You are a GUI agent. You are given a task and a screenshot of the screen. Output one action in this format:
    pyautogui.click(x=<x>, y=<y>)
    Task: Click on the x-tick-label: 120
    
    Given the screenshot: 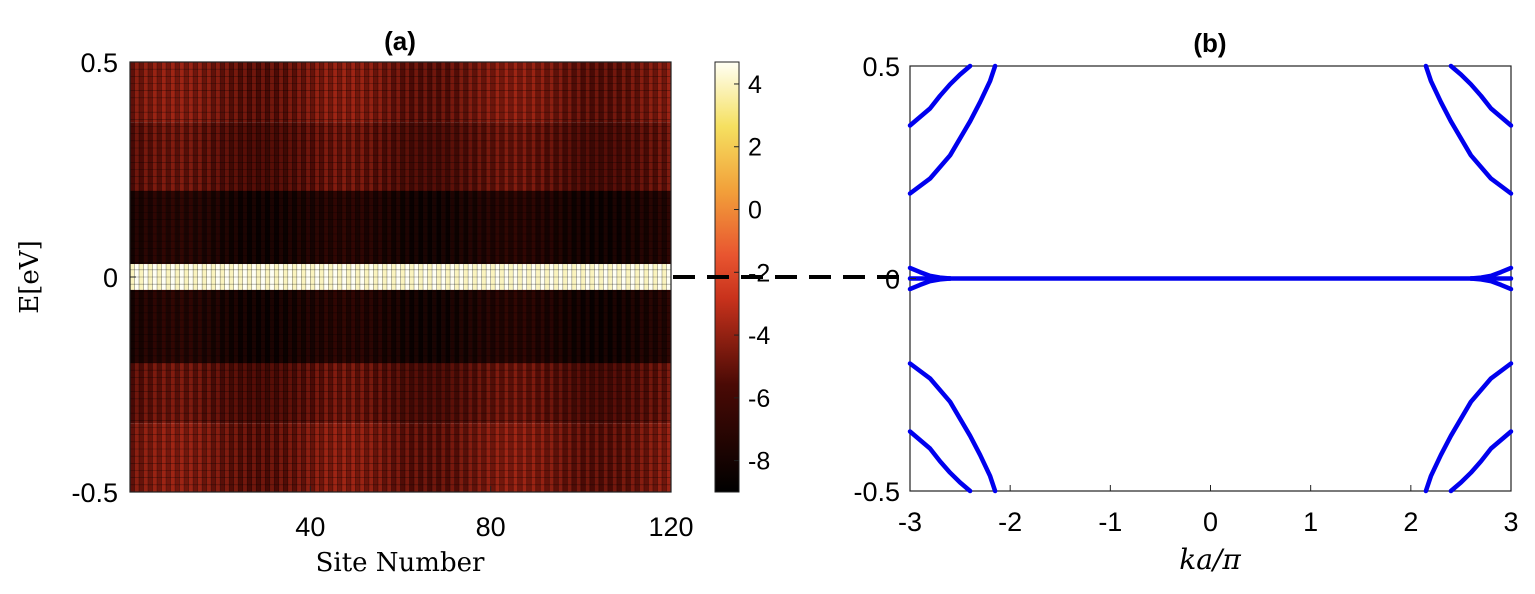 What is the action you would take?
    pyautogui.click(x=670, y=527)
    